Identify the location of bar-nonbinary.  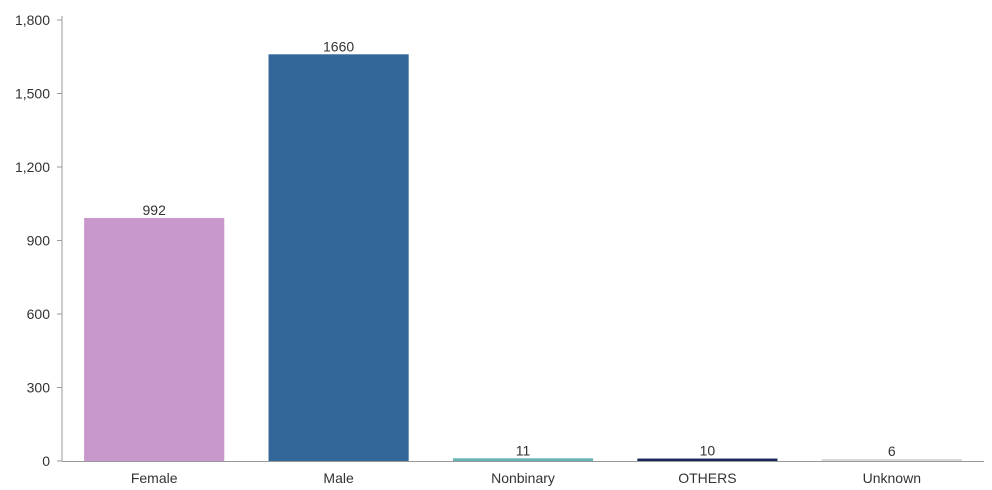
(523, 459).